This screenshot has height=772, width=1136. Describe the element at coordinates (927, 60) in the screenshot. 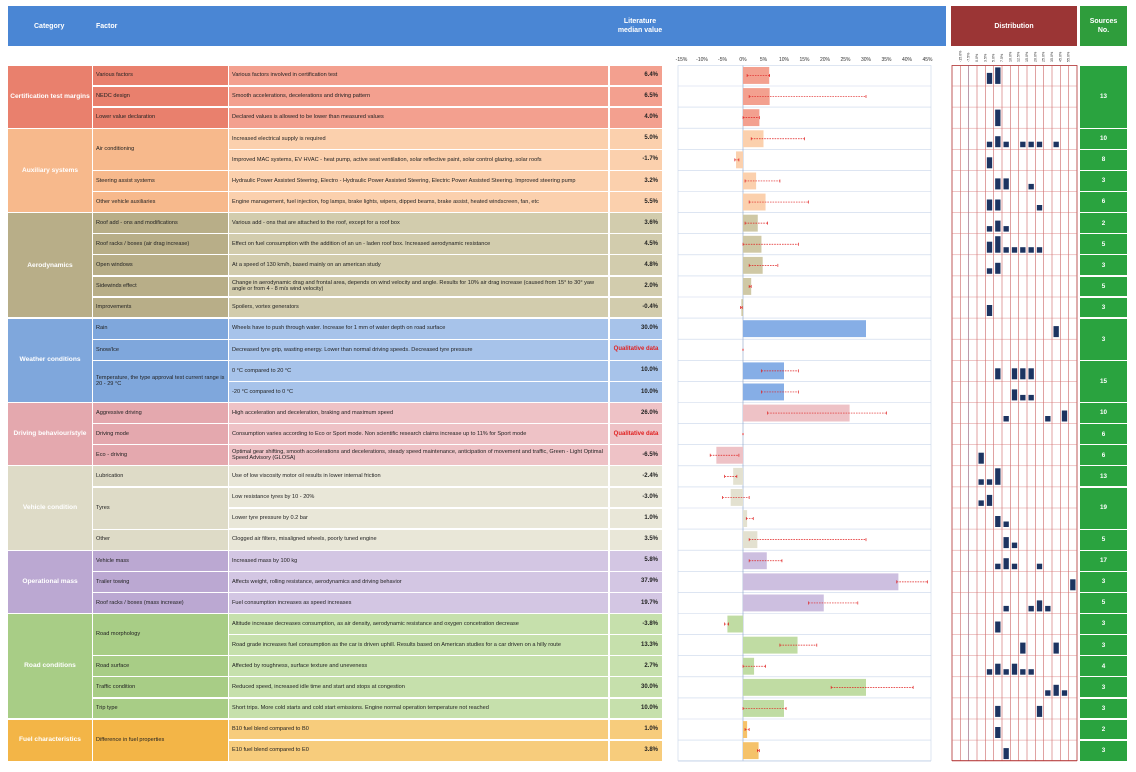

I see `x-tick-label: 45%` at that location.